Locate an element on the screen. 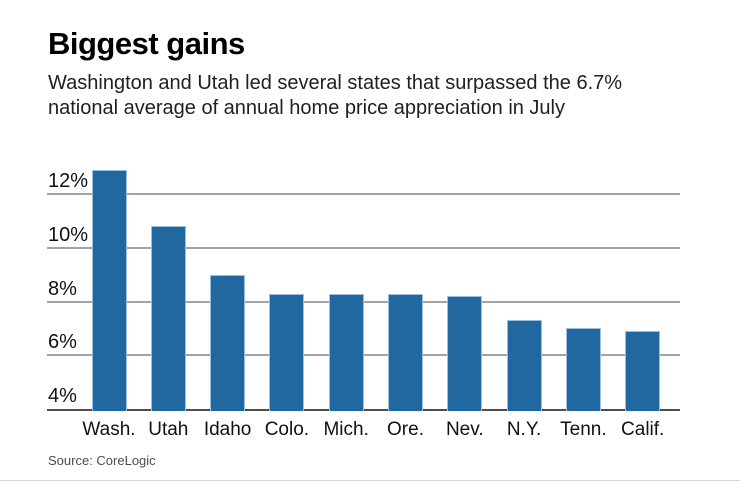  x-axis-label-colo: Colo. is located at coordinates (287, 429).